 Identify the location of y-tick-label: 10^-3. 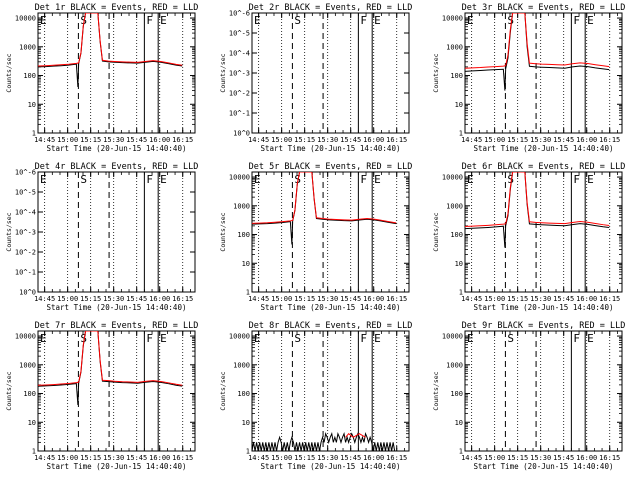
(239, 74).